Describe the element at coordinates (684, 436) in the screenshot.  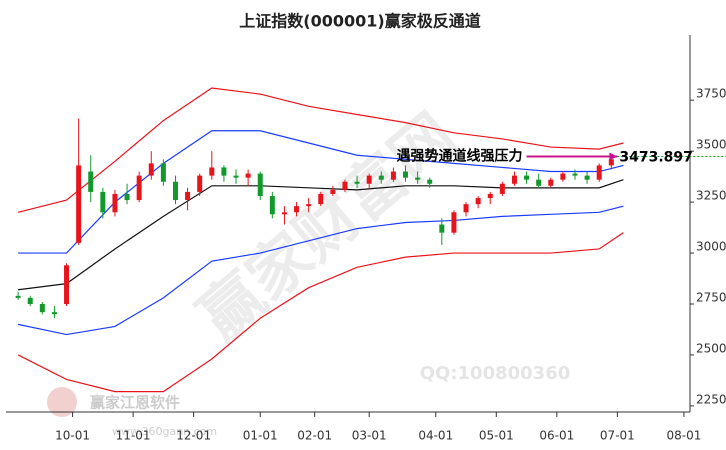
I see `x-tick-label: 08-01` at that location.